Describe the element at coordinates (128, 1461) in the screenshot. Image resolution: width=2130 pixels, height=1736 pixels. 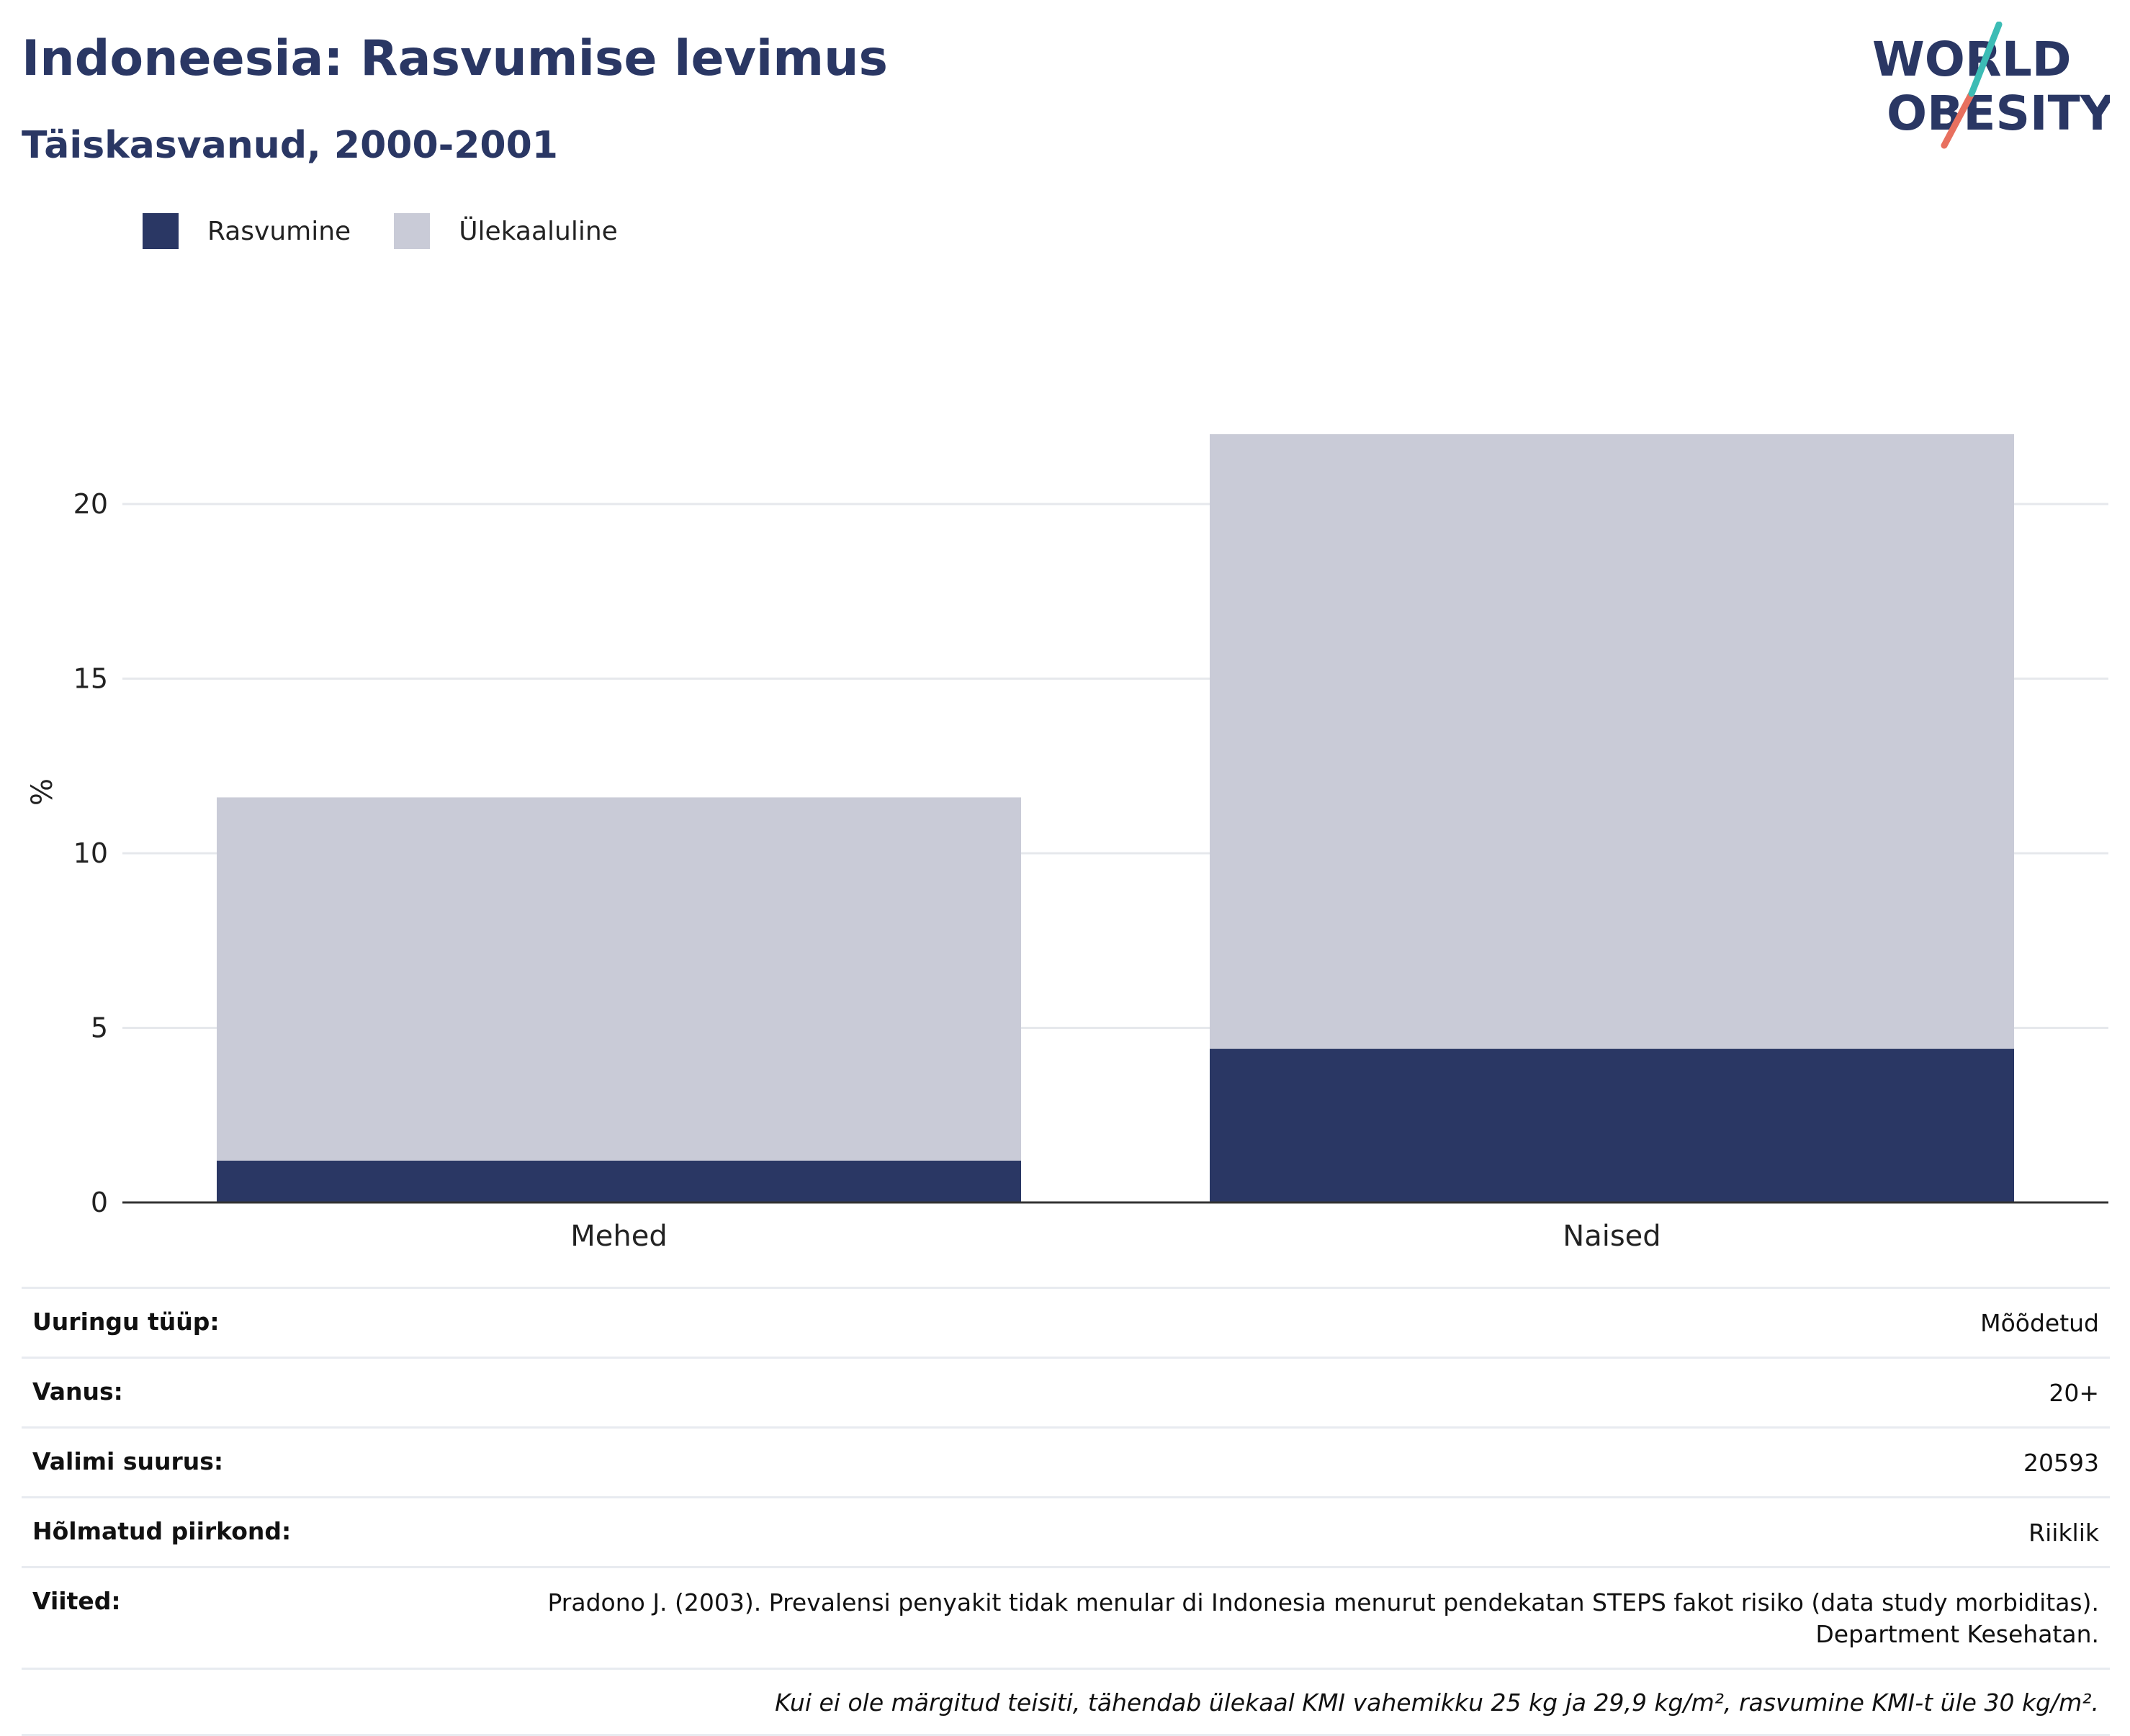
I see `info-label: Valimi suurus:` at that location.